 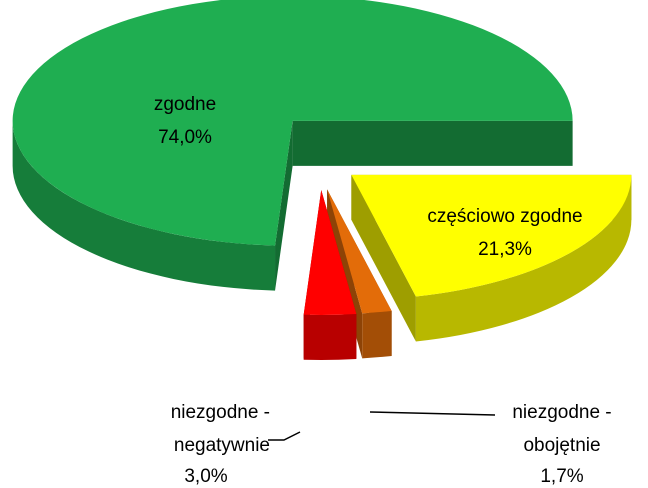 What do you see at coordinates (505, 216) in the screenshot?
I see `category-label: częściowo zgodne` at bounding box center [505, 216].